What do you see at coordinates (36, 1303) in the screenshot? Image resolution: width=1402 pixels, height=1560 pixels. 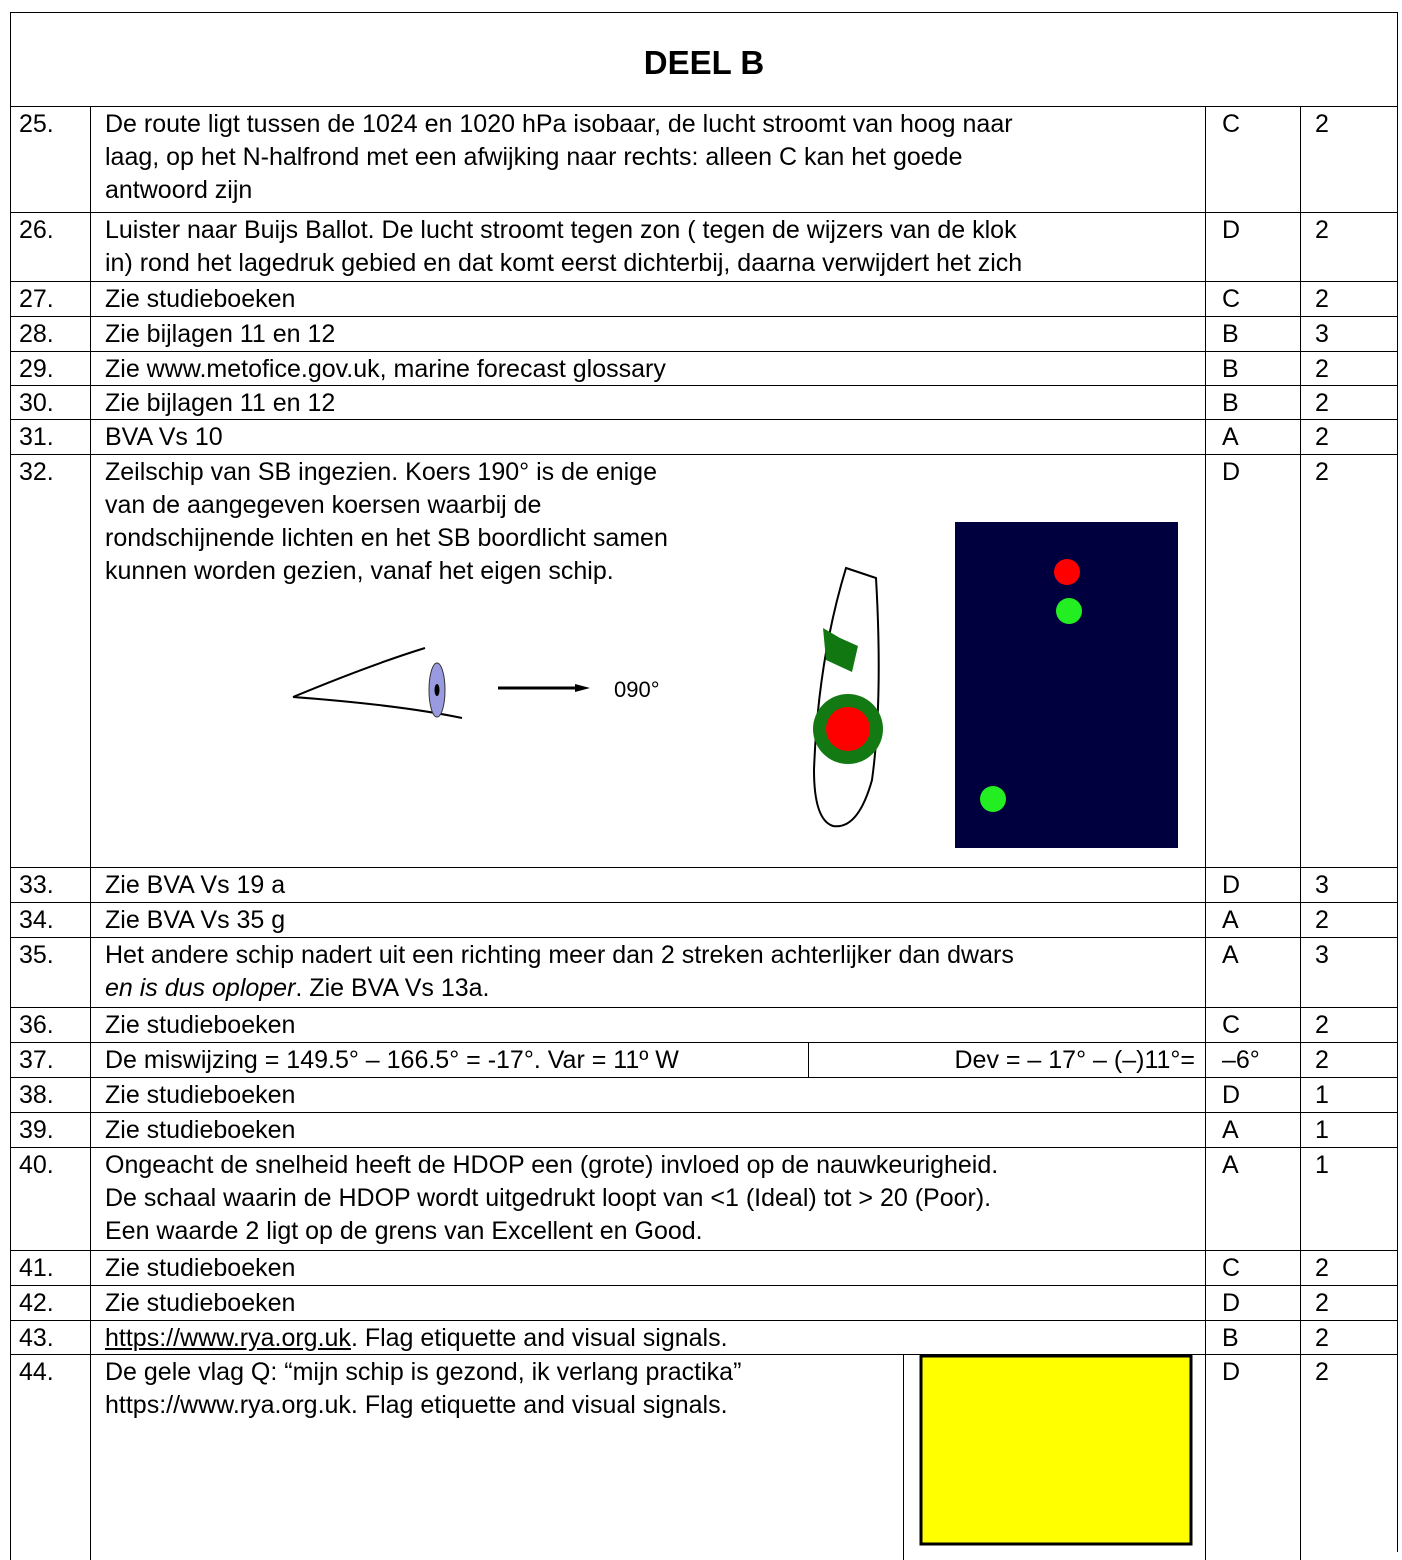 I see `row-number: 42.` at bounding box center [36, 1303].